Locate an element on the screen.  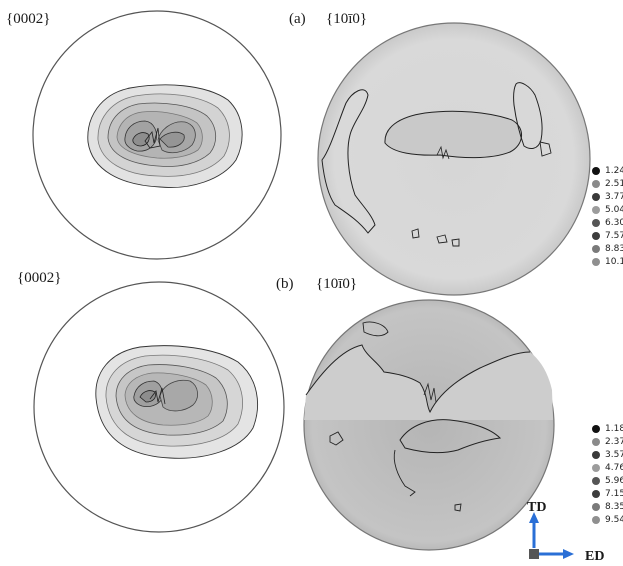
legend-a: 1.24 2.51 3.77 5.04 6.30 7.57 8.83 10.10 is located at coordinates (607, 217).